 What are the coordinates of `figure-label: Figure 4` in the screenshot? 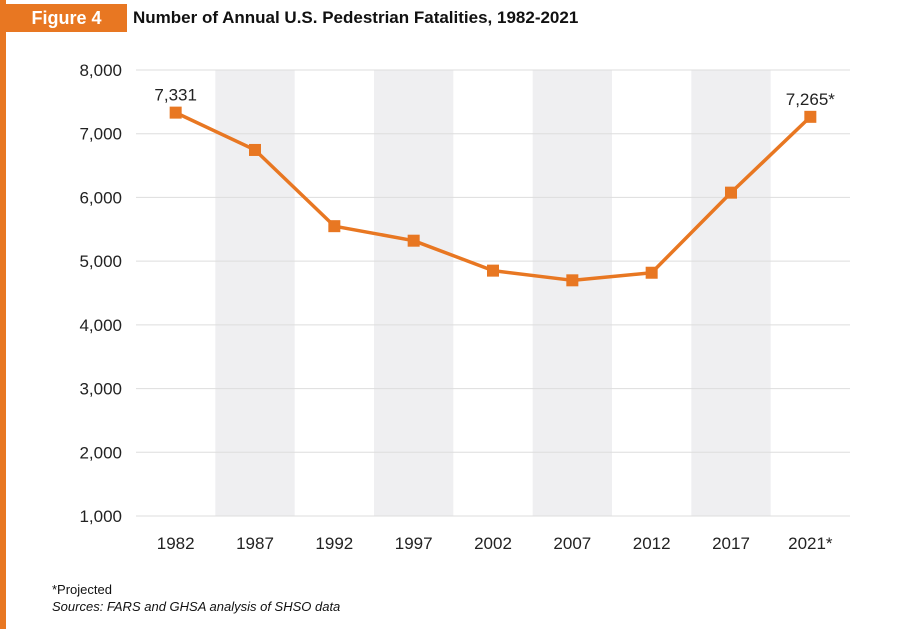 It's located at (66, 18).